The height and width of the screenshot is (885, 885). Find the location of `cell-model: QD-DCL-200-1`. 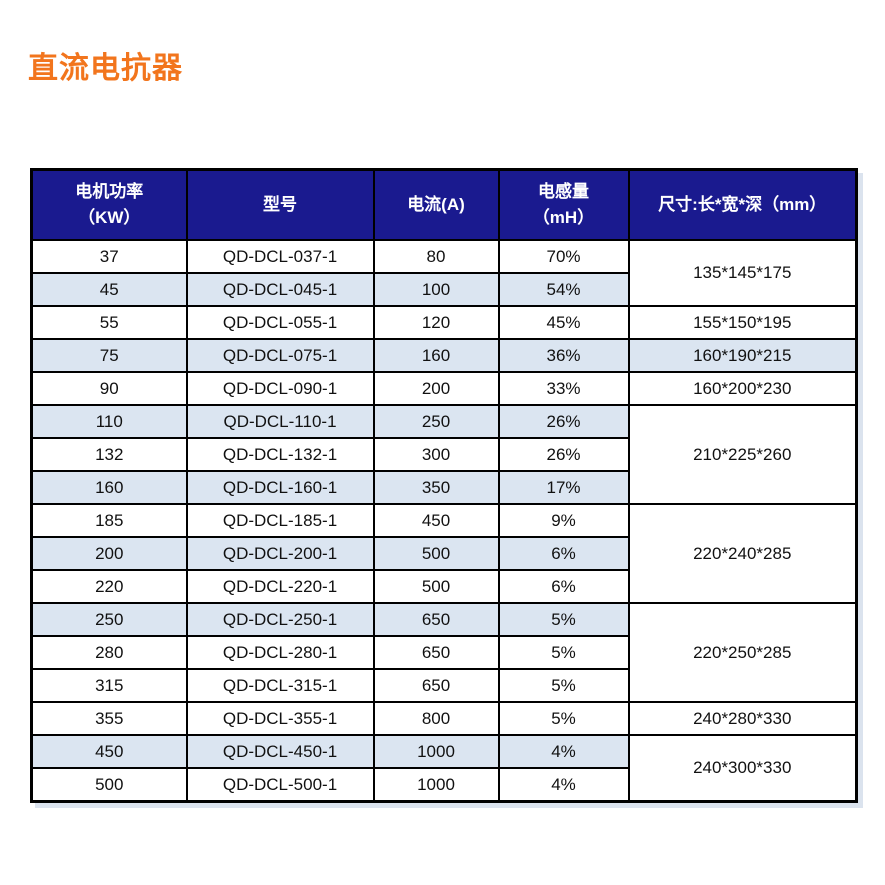

cell-model: QD-DCL-200-1 is located at coordinates (280, 553).